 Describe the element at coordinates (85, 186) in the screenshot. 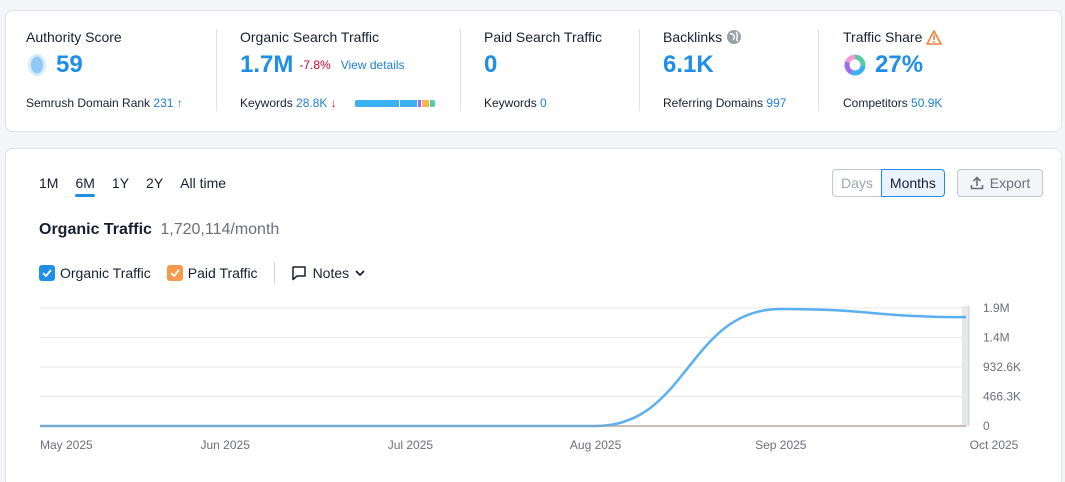

I see `range-tab-6m: 6M` at that location.